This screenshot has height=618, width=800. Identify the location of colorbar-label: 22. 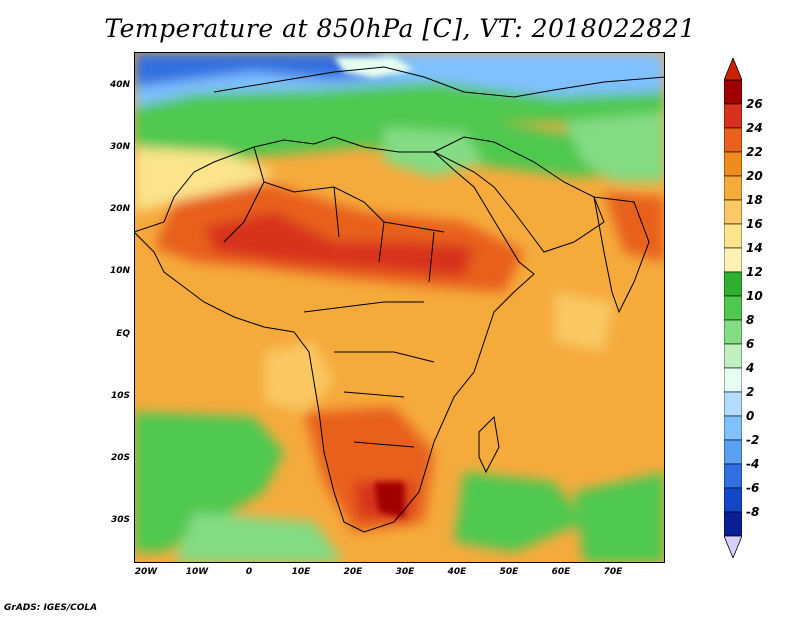
(754, 152).